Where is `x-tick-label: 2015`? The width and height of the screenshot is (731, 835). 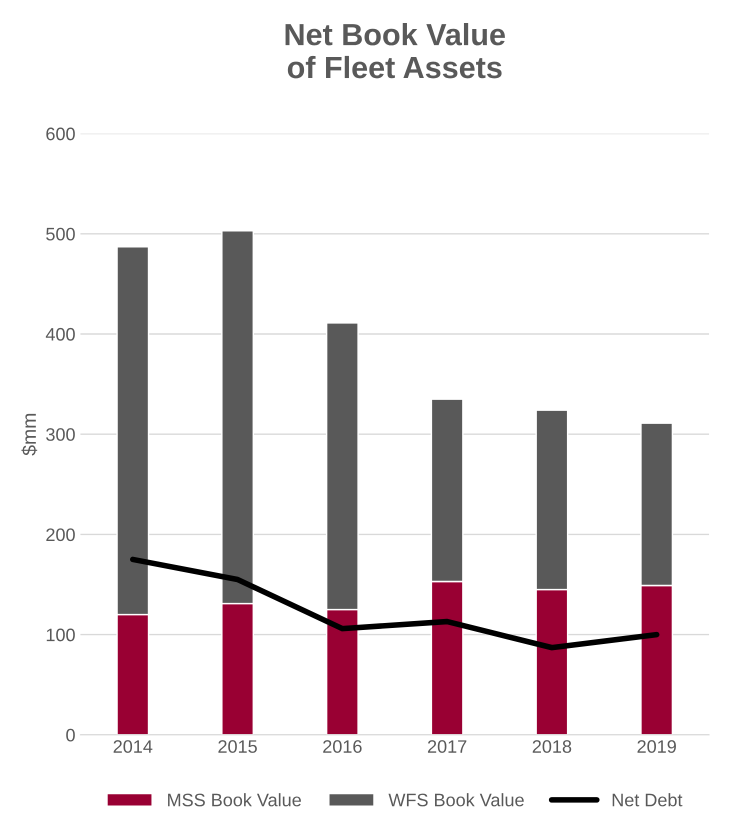
x-tick-label: 2015 is located at coordinates (237, 746).